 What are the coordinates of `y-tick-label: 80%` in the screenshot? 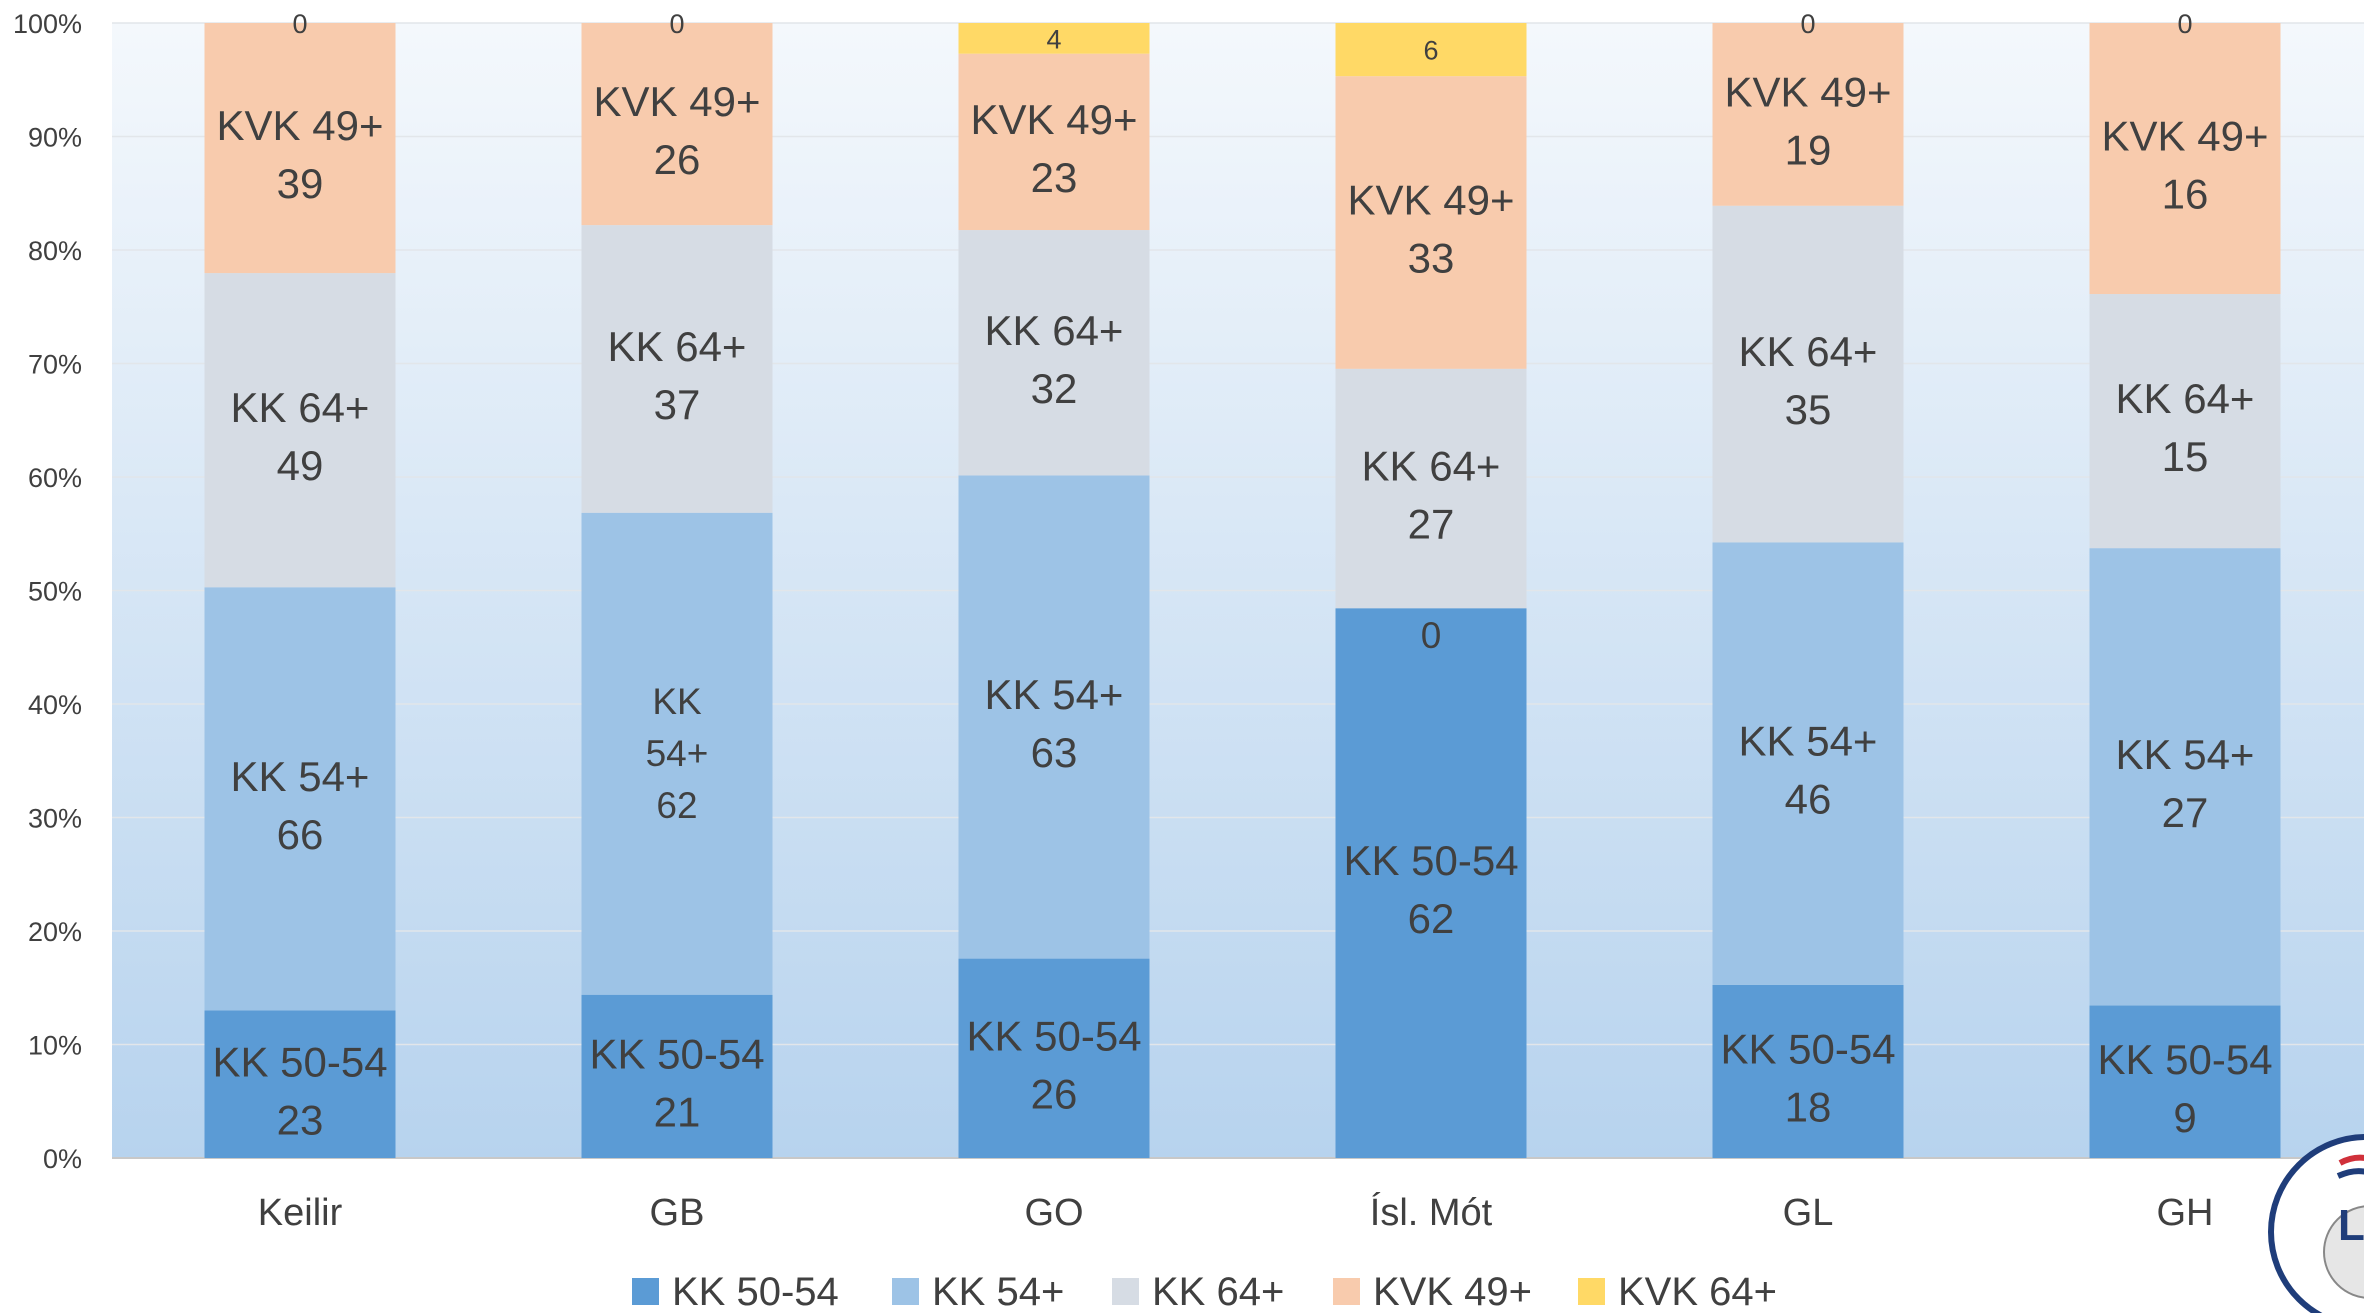 It's located at (55, 251).